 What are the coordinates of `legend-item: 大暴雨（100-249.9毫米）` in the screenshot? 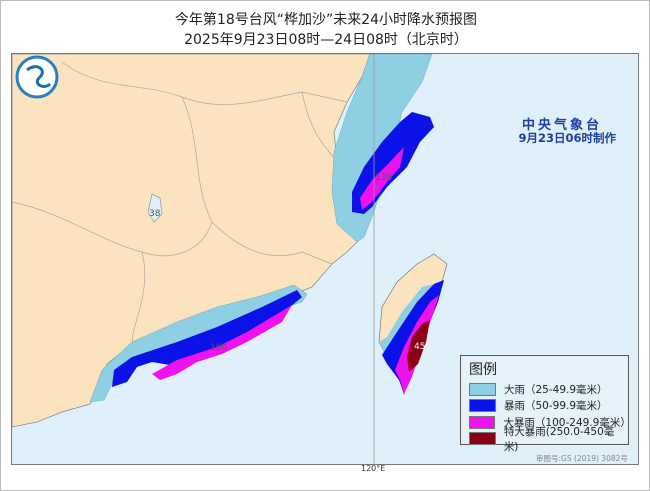 It's located at (550, 422).